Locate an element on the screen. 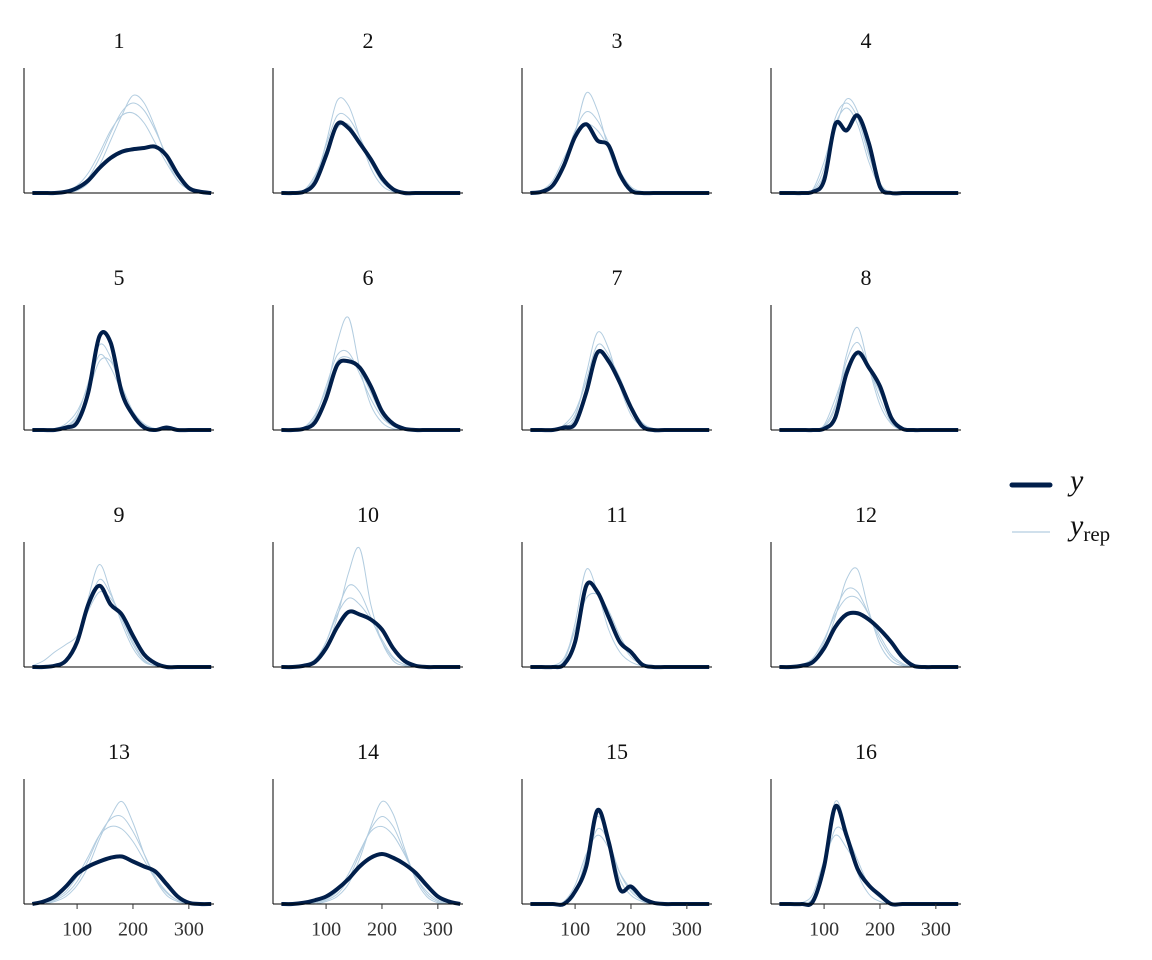  panel-title: 2 is located at coordinates (368, 40).